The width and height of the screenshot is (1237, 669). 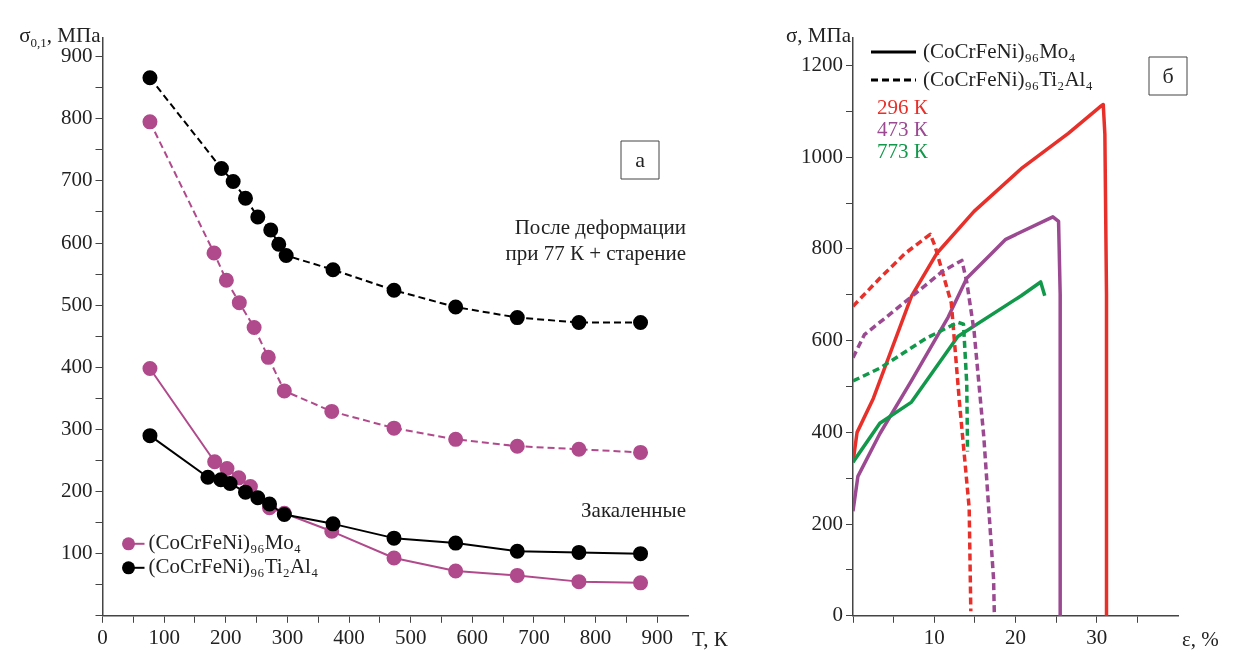 What do you see at coordinates (472, 636) in the screenshot?
I see `x-tick-label: 600` at bounding box center [472, 636].